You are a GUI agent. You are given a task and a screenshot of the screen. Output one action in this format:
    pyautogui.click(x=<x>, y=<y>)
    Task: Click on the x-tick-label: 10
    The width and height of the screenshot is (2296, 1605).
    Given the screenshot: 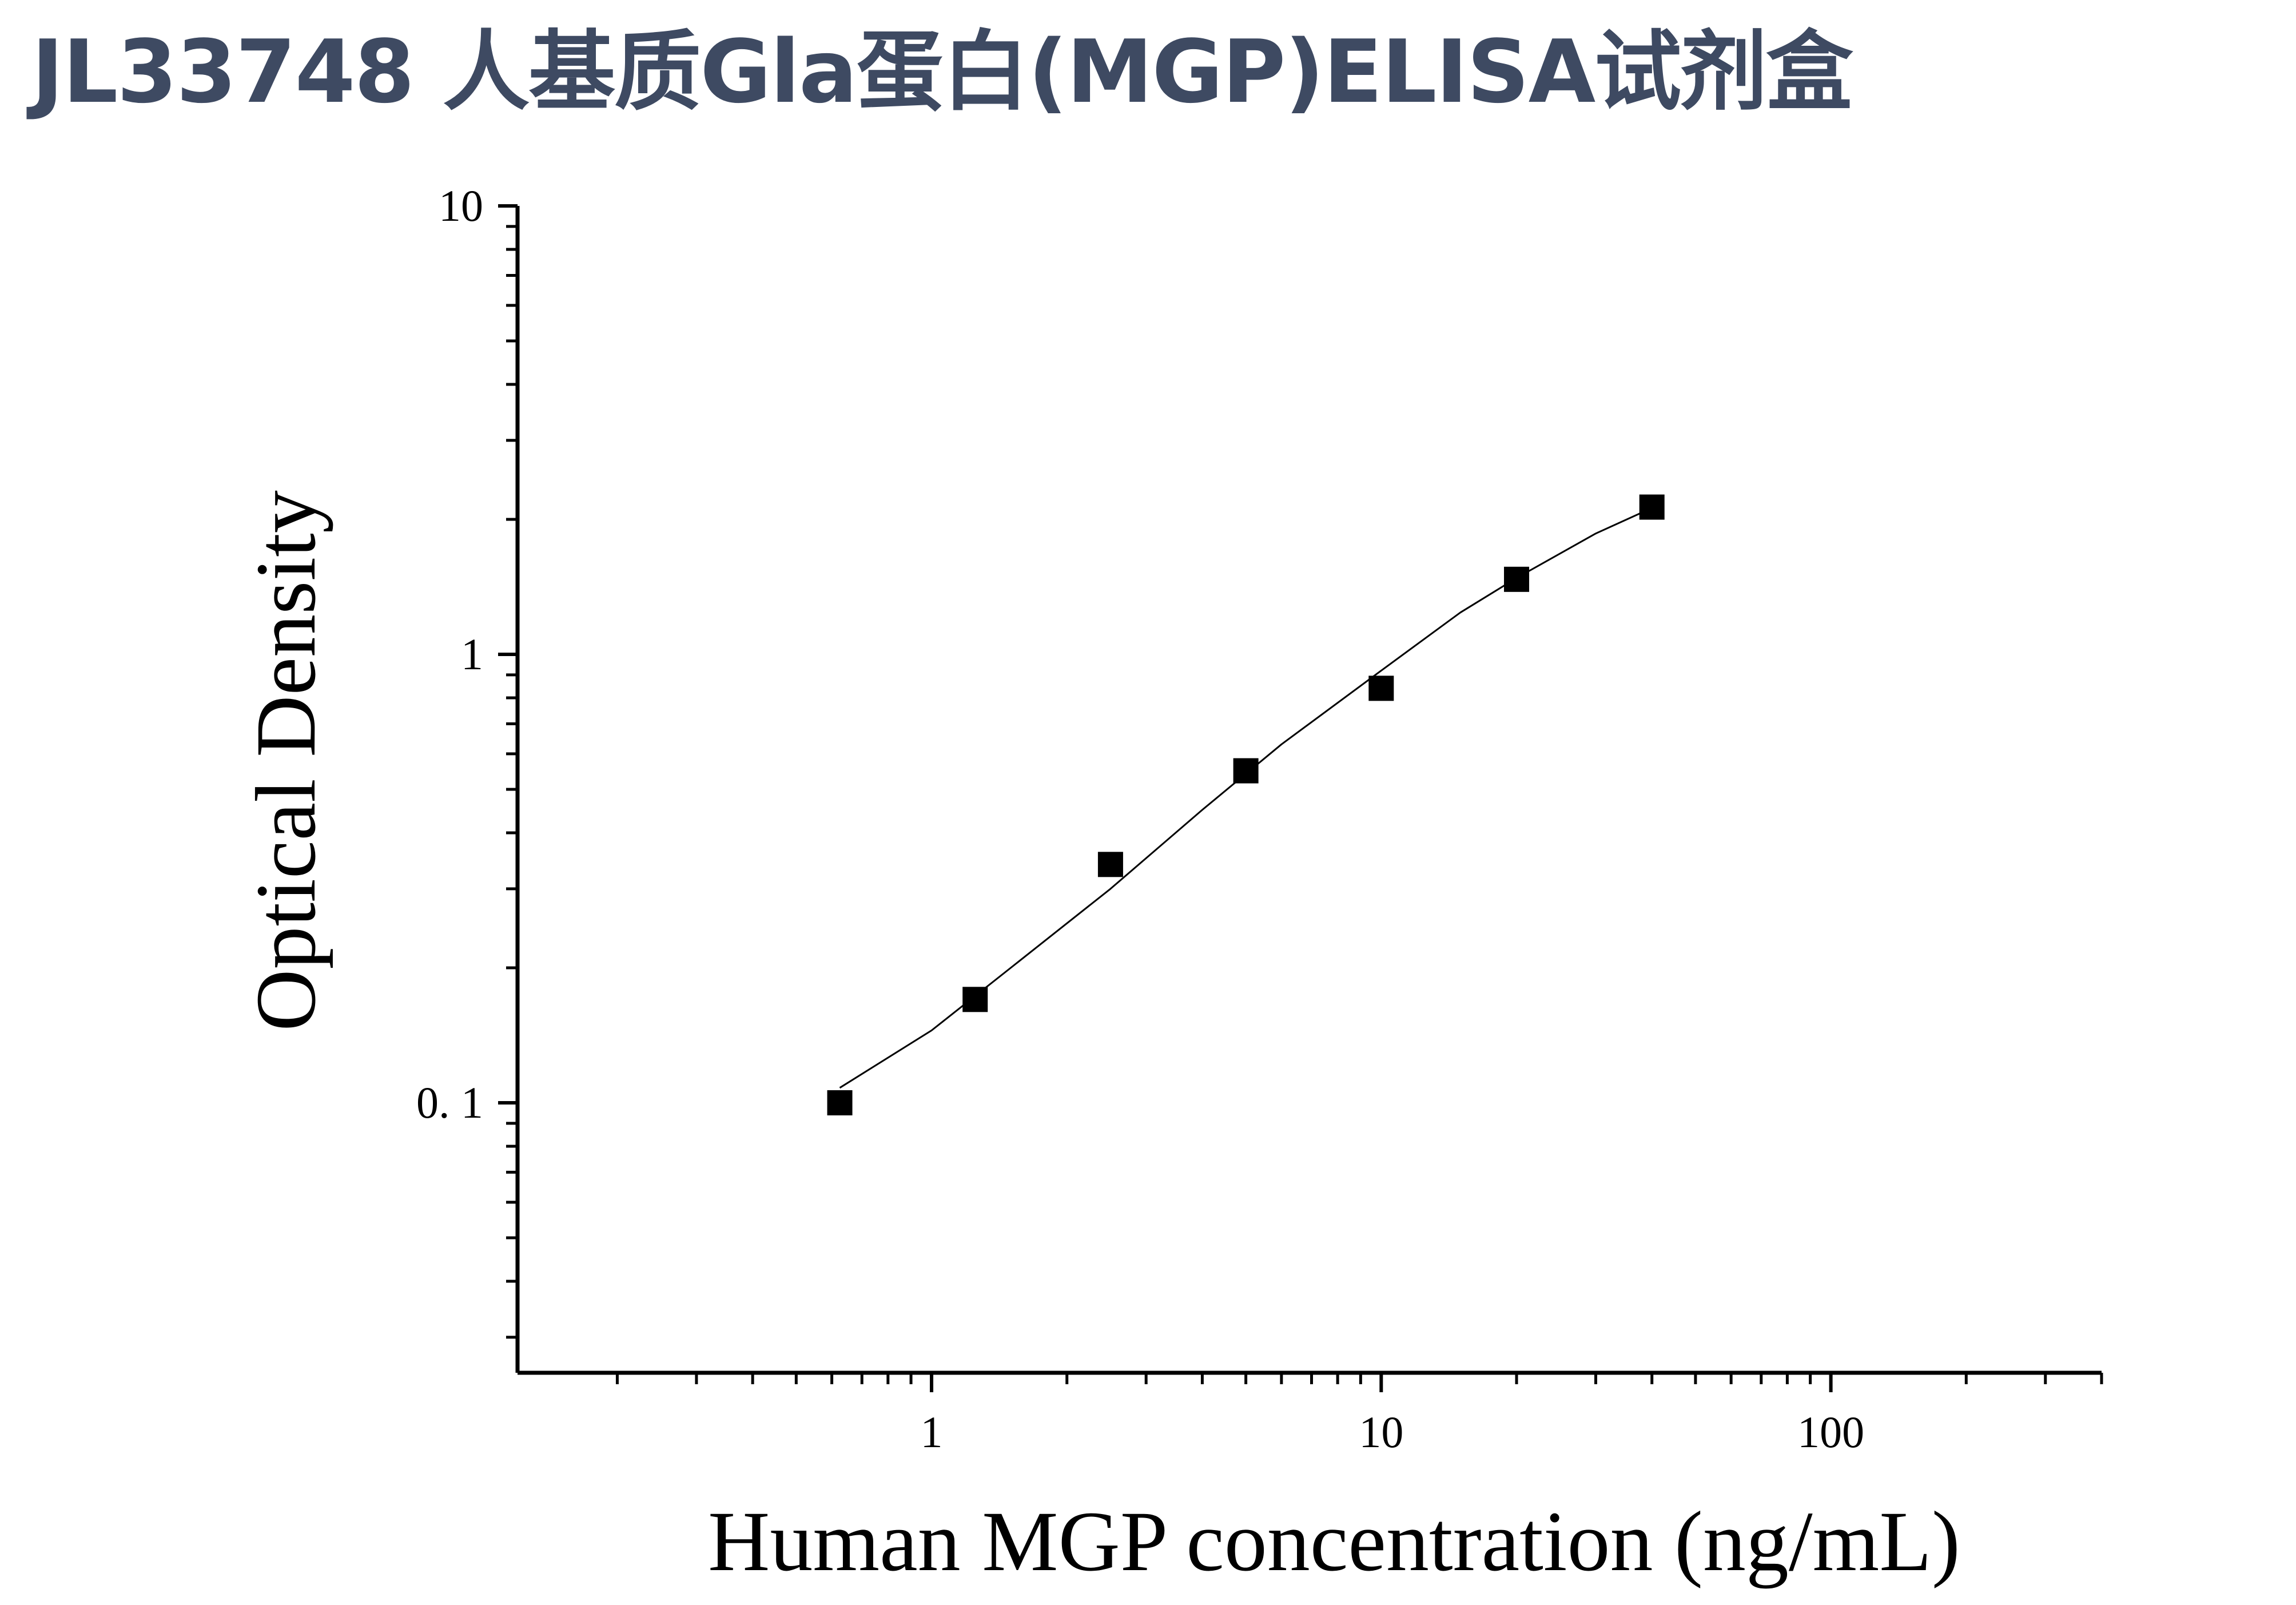 What is the action you would take?
    pyautogui.click(x=1381, y=1432)
    